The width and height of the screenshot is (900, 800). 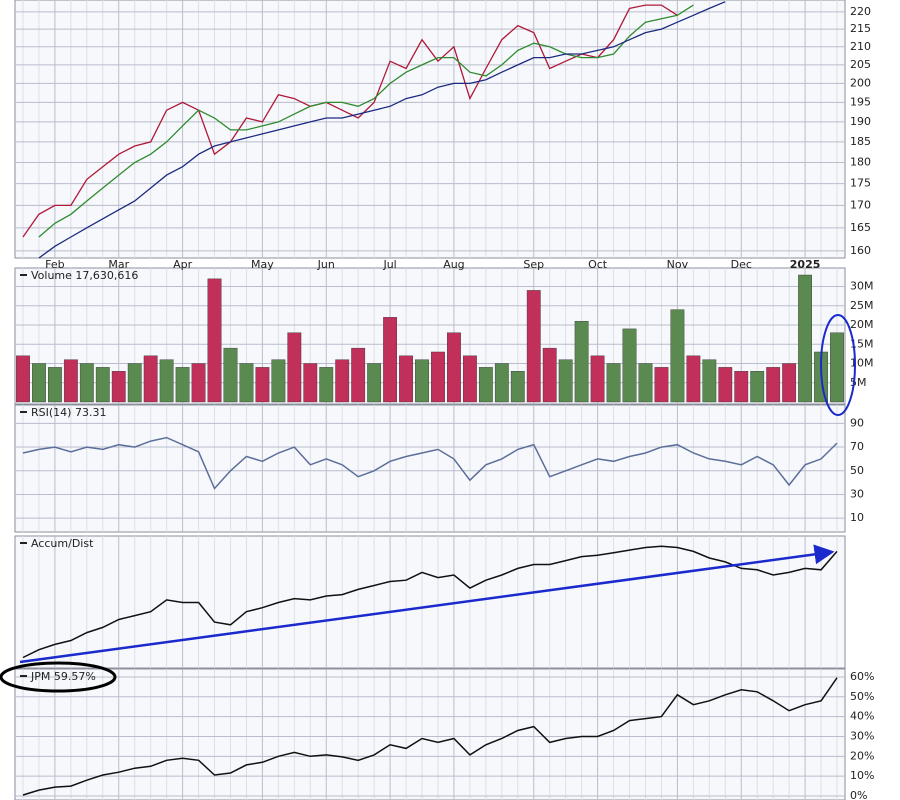 I want to click on y-tick-label: 190, so click(x=860, y=121).